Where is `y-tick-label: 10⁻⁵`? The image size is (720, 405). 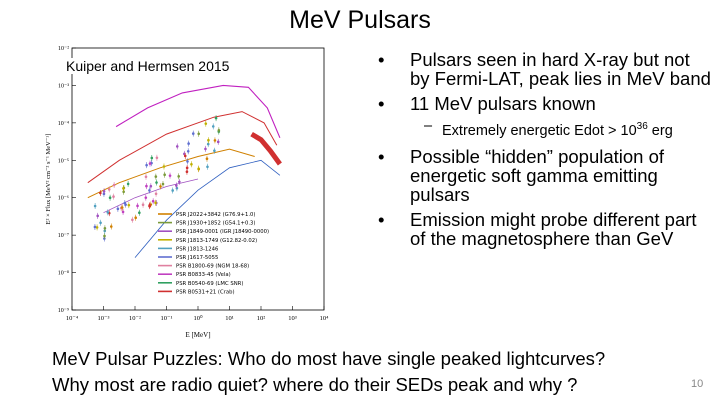
y-tick-label: 10⁻⁵ is located at coordinates (63, 161).